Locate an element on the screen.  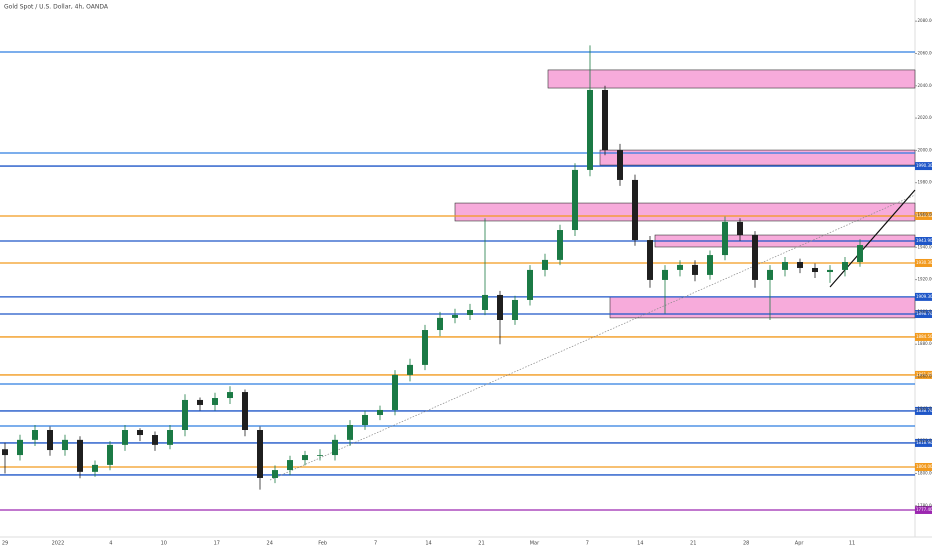
y-tick-label: 1820.00 is located at coordinates (925, 440).